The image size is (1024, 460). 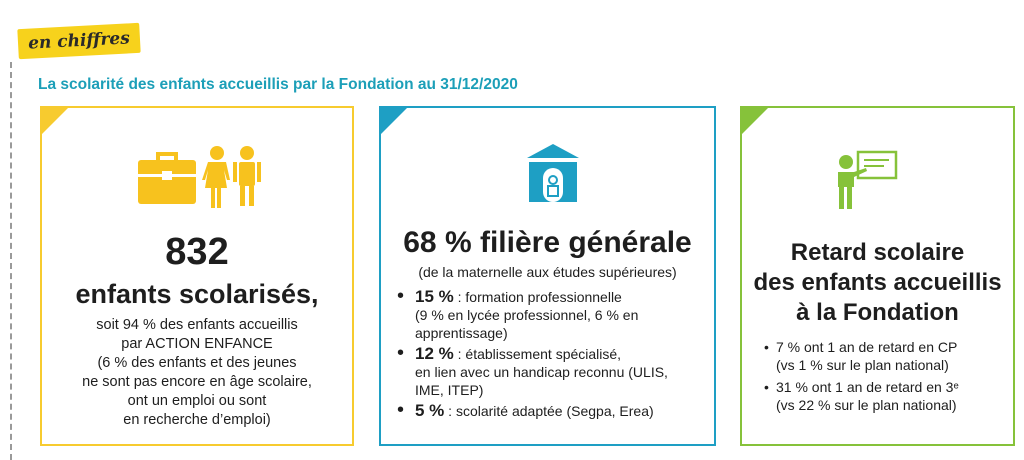 What do you see at coordinates (549, 411) in the screenshot?
I see `item-text: : scolarité adaptée (Segpa, Erea)` at bounding box center [549, 411].